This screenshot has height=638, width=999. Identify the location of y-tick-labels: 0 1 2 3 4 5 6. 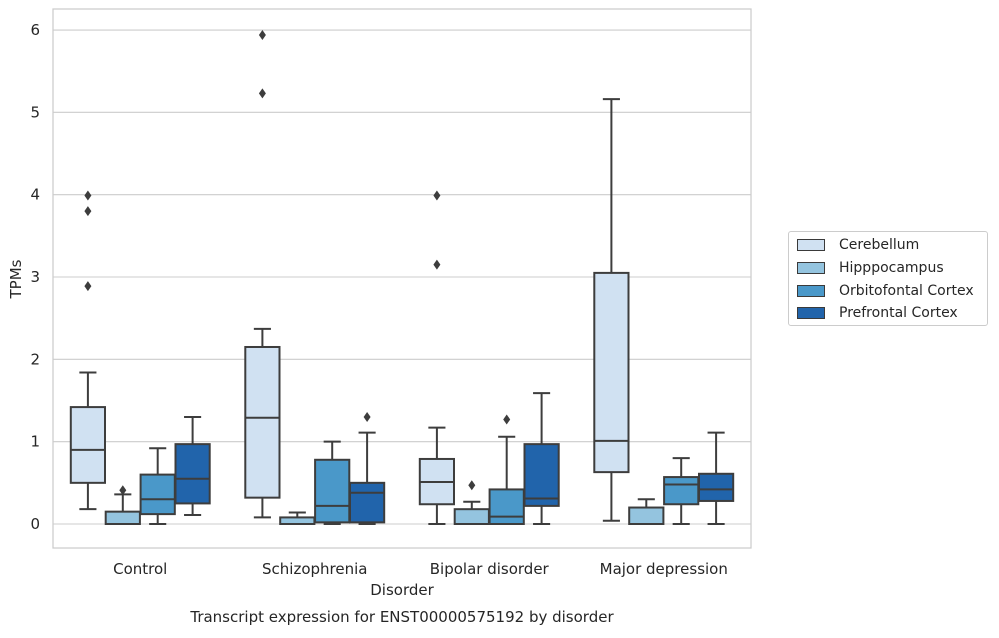
(35, 277).